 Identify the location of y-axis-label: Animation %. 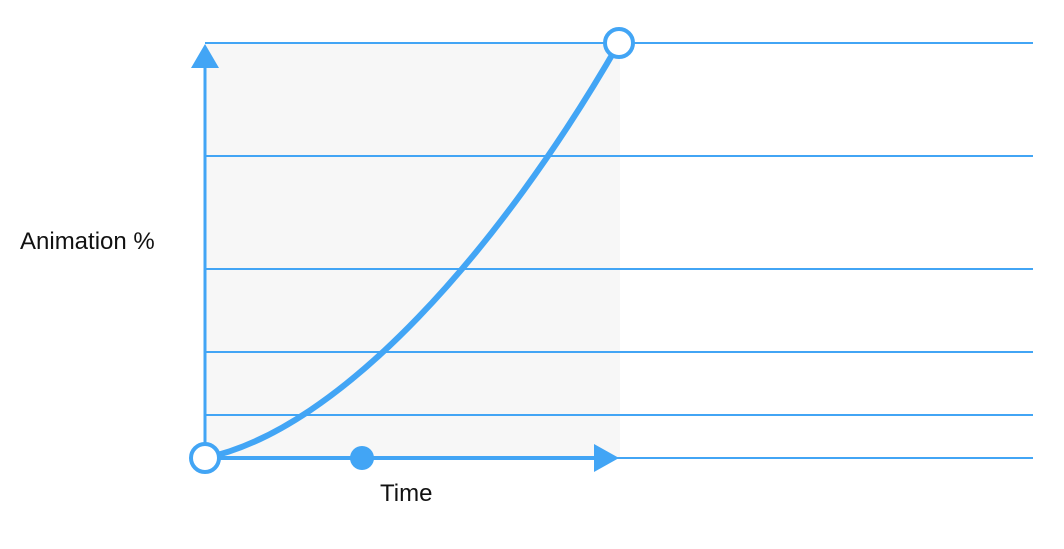
(87, 241).